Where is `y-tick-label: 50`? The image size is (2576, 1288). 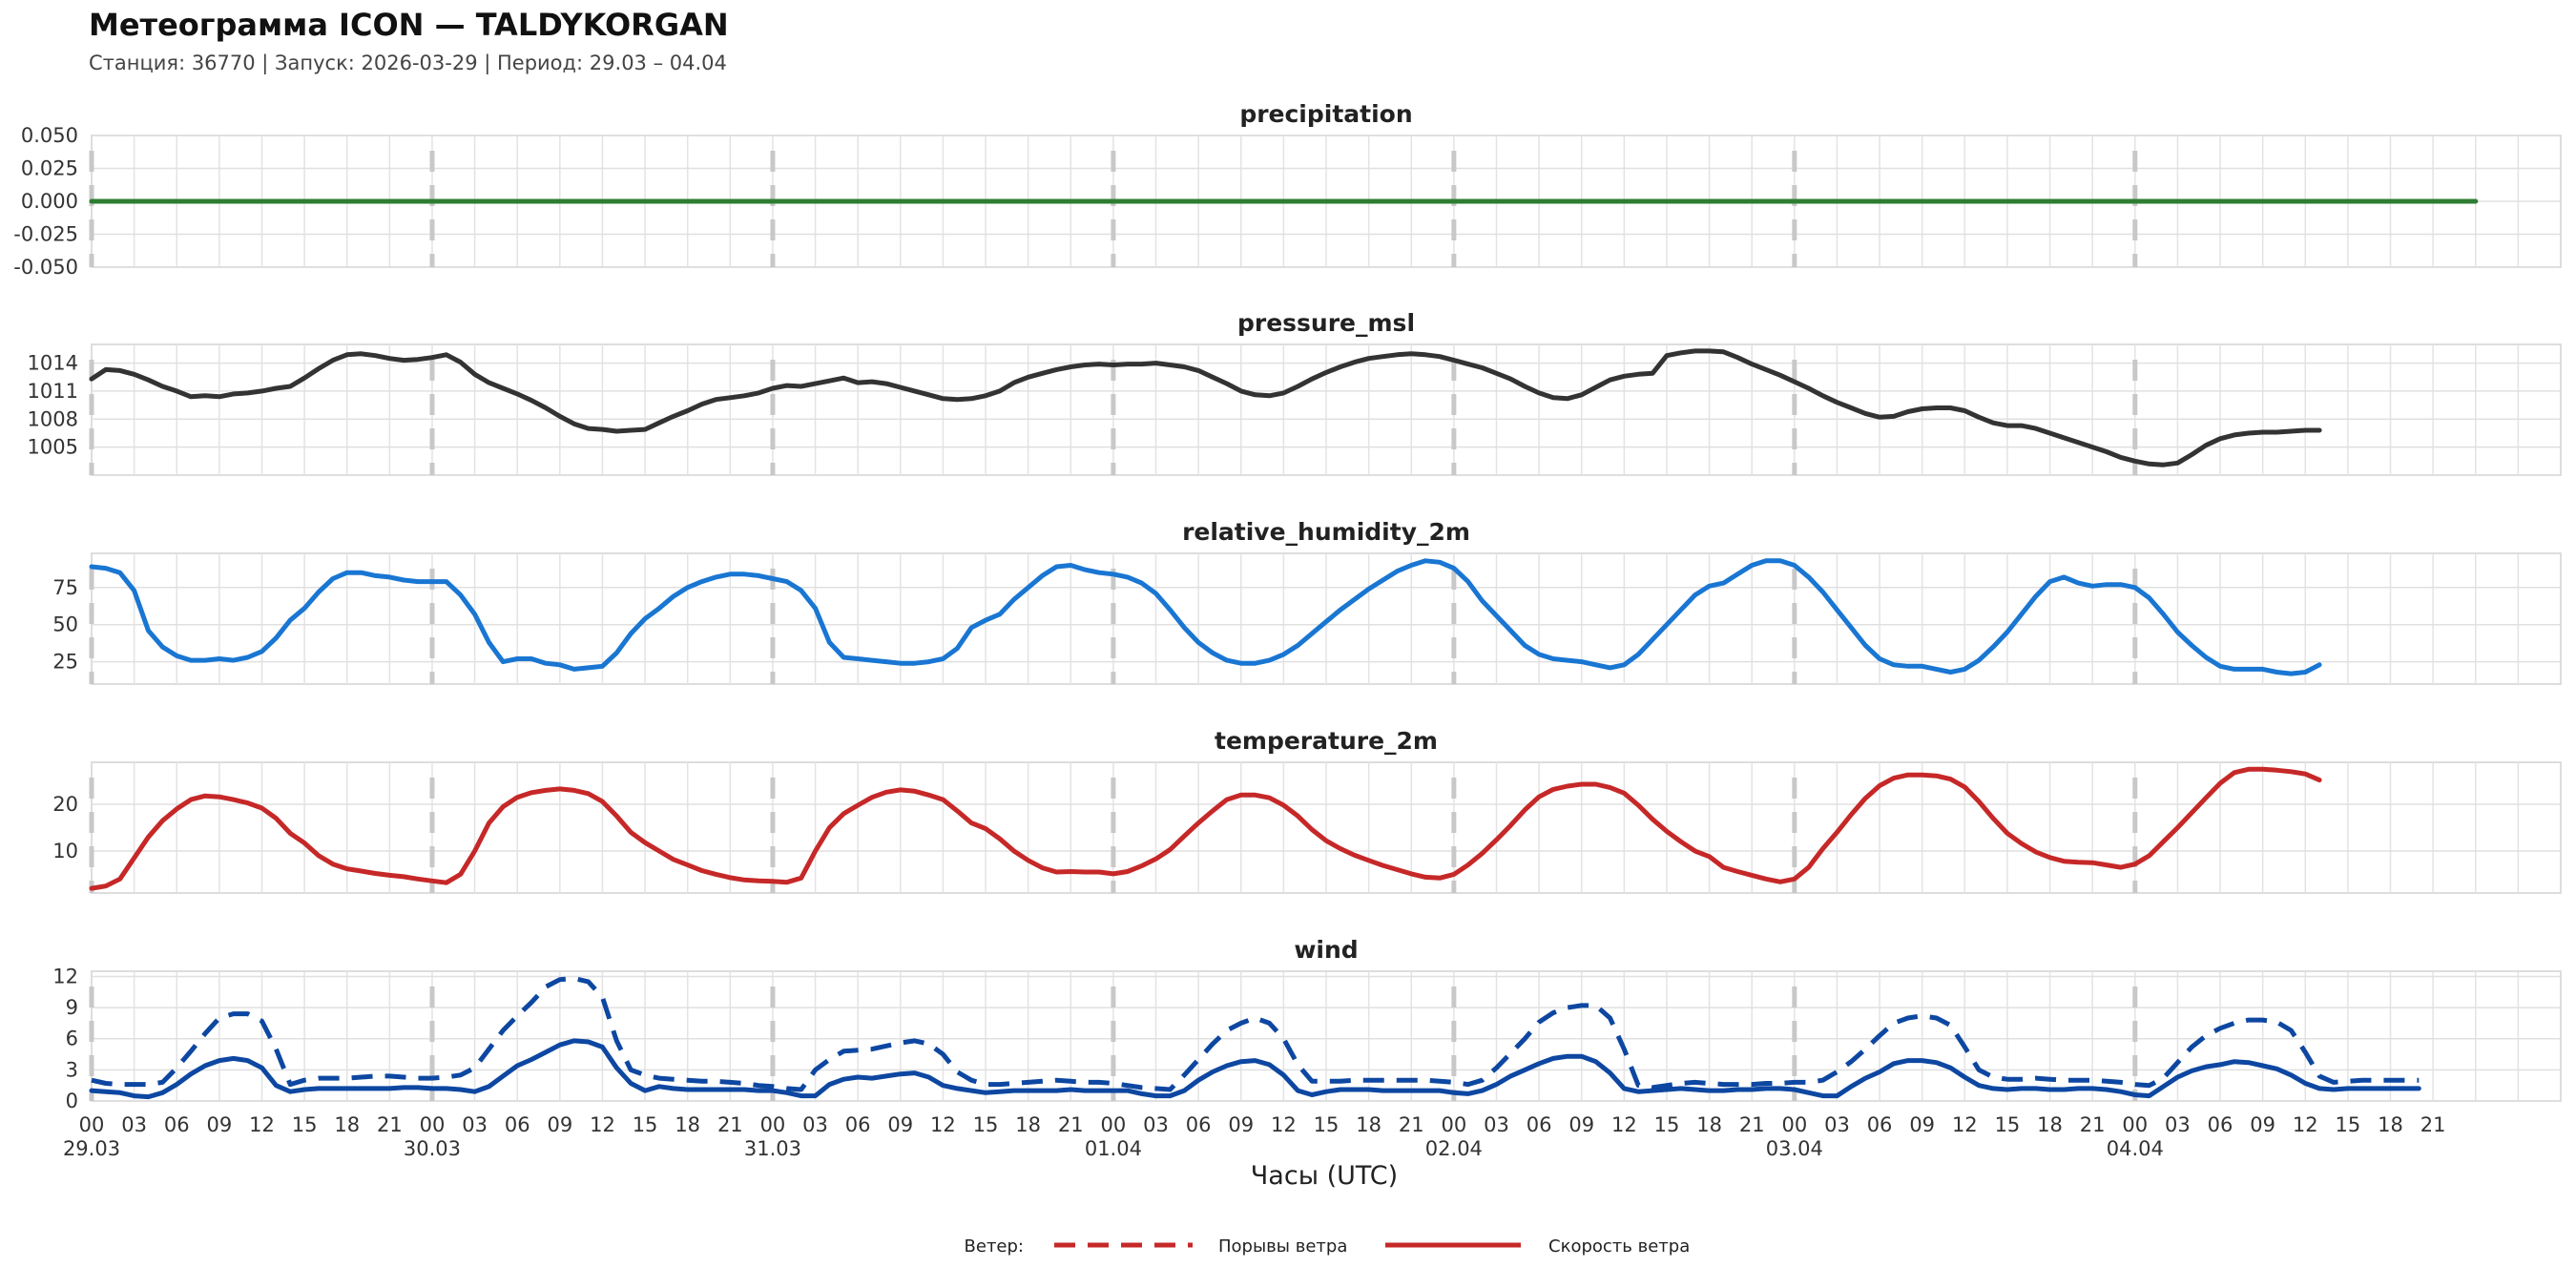
y-tick-label: 50 is located at coordinates (65, 624).